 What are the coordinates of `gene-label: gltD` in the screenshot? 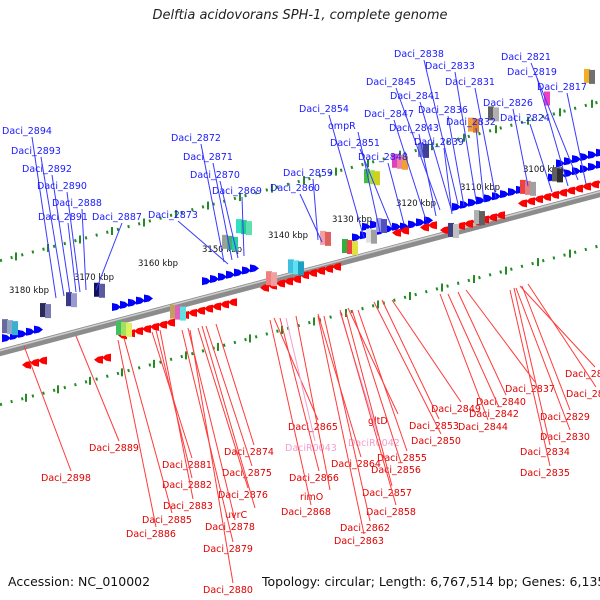 It's located at (378, 421).